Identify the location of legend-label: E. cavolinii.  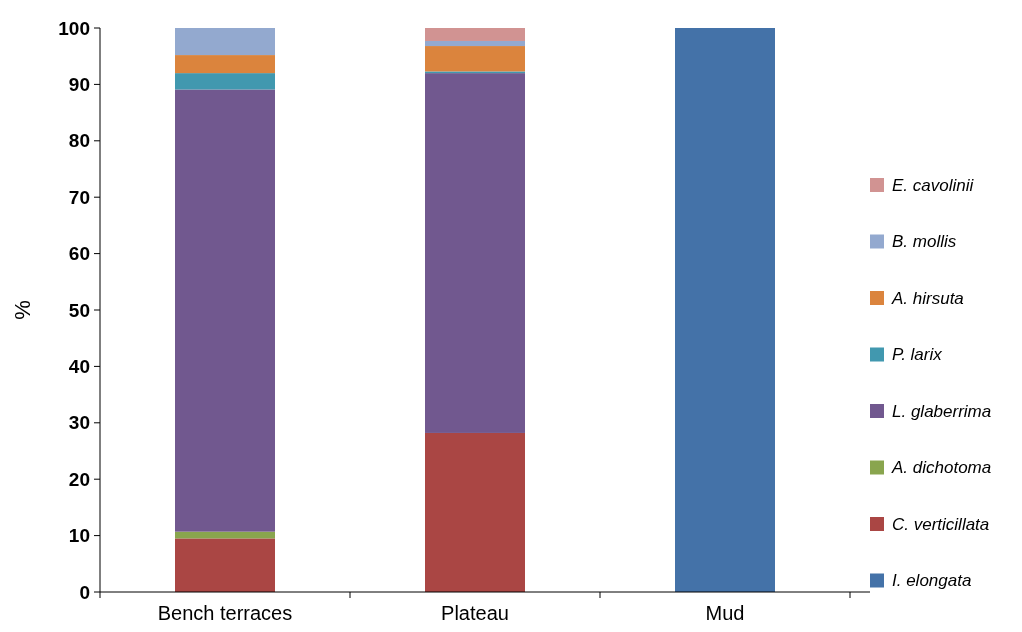
(933, 185).